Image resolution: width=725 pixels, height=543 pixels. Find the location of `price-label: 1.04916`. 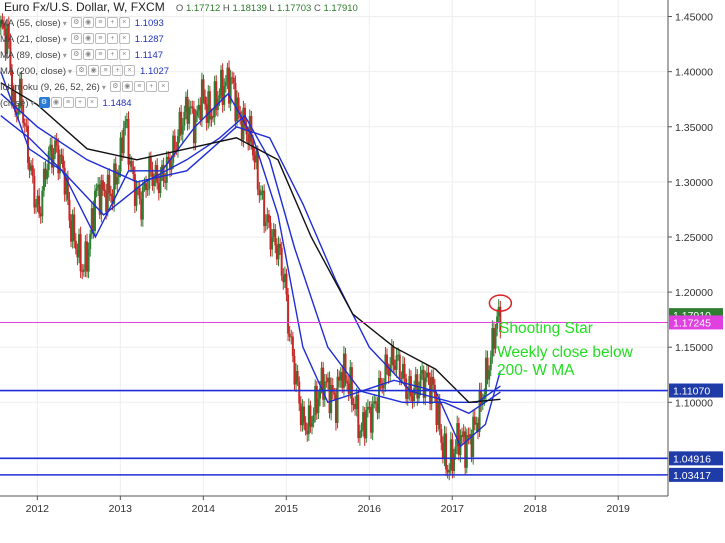

price-label: 1.04916 is located at coordinates (692, 459).